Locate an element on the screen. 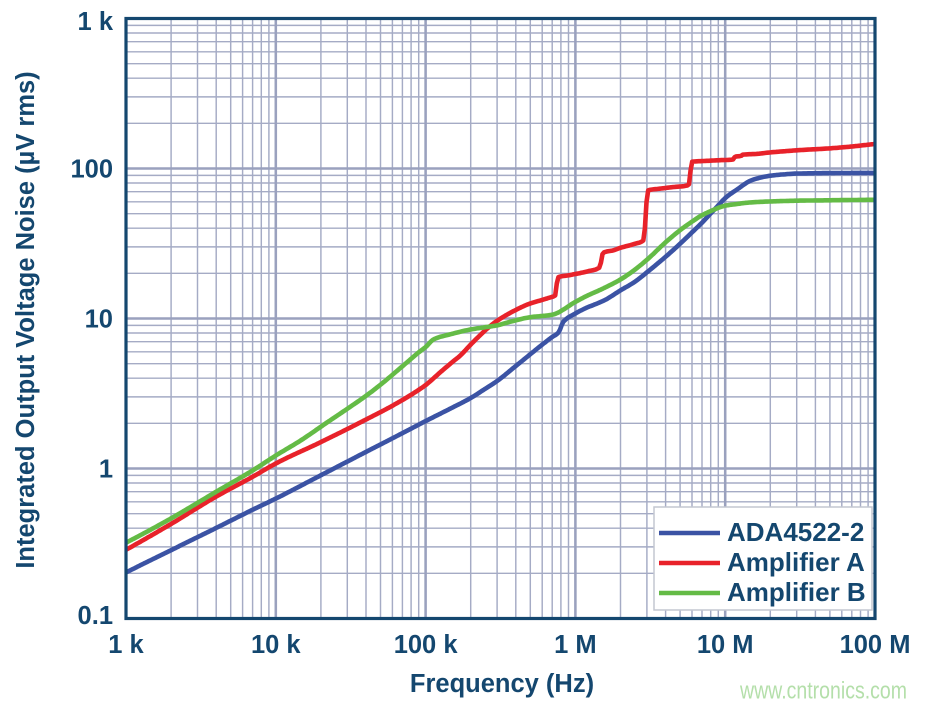  svg-text: Amplifier A is located at coordinates (796, 562).